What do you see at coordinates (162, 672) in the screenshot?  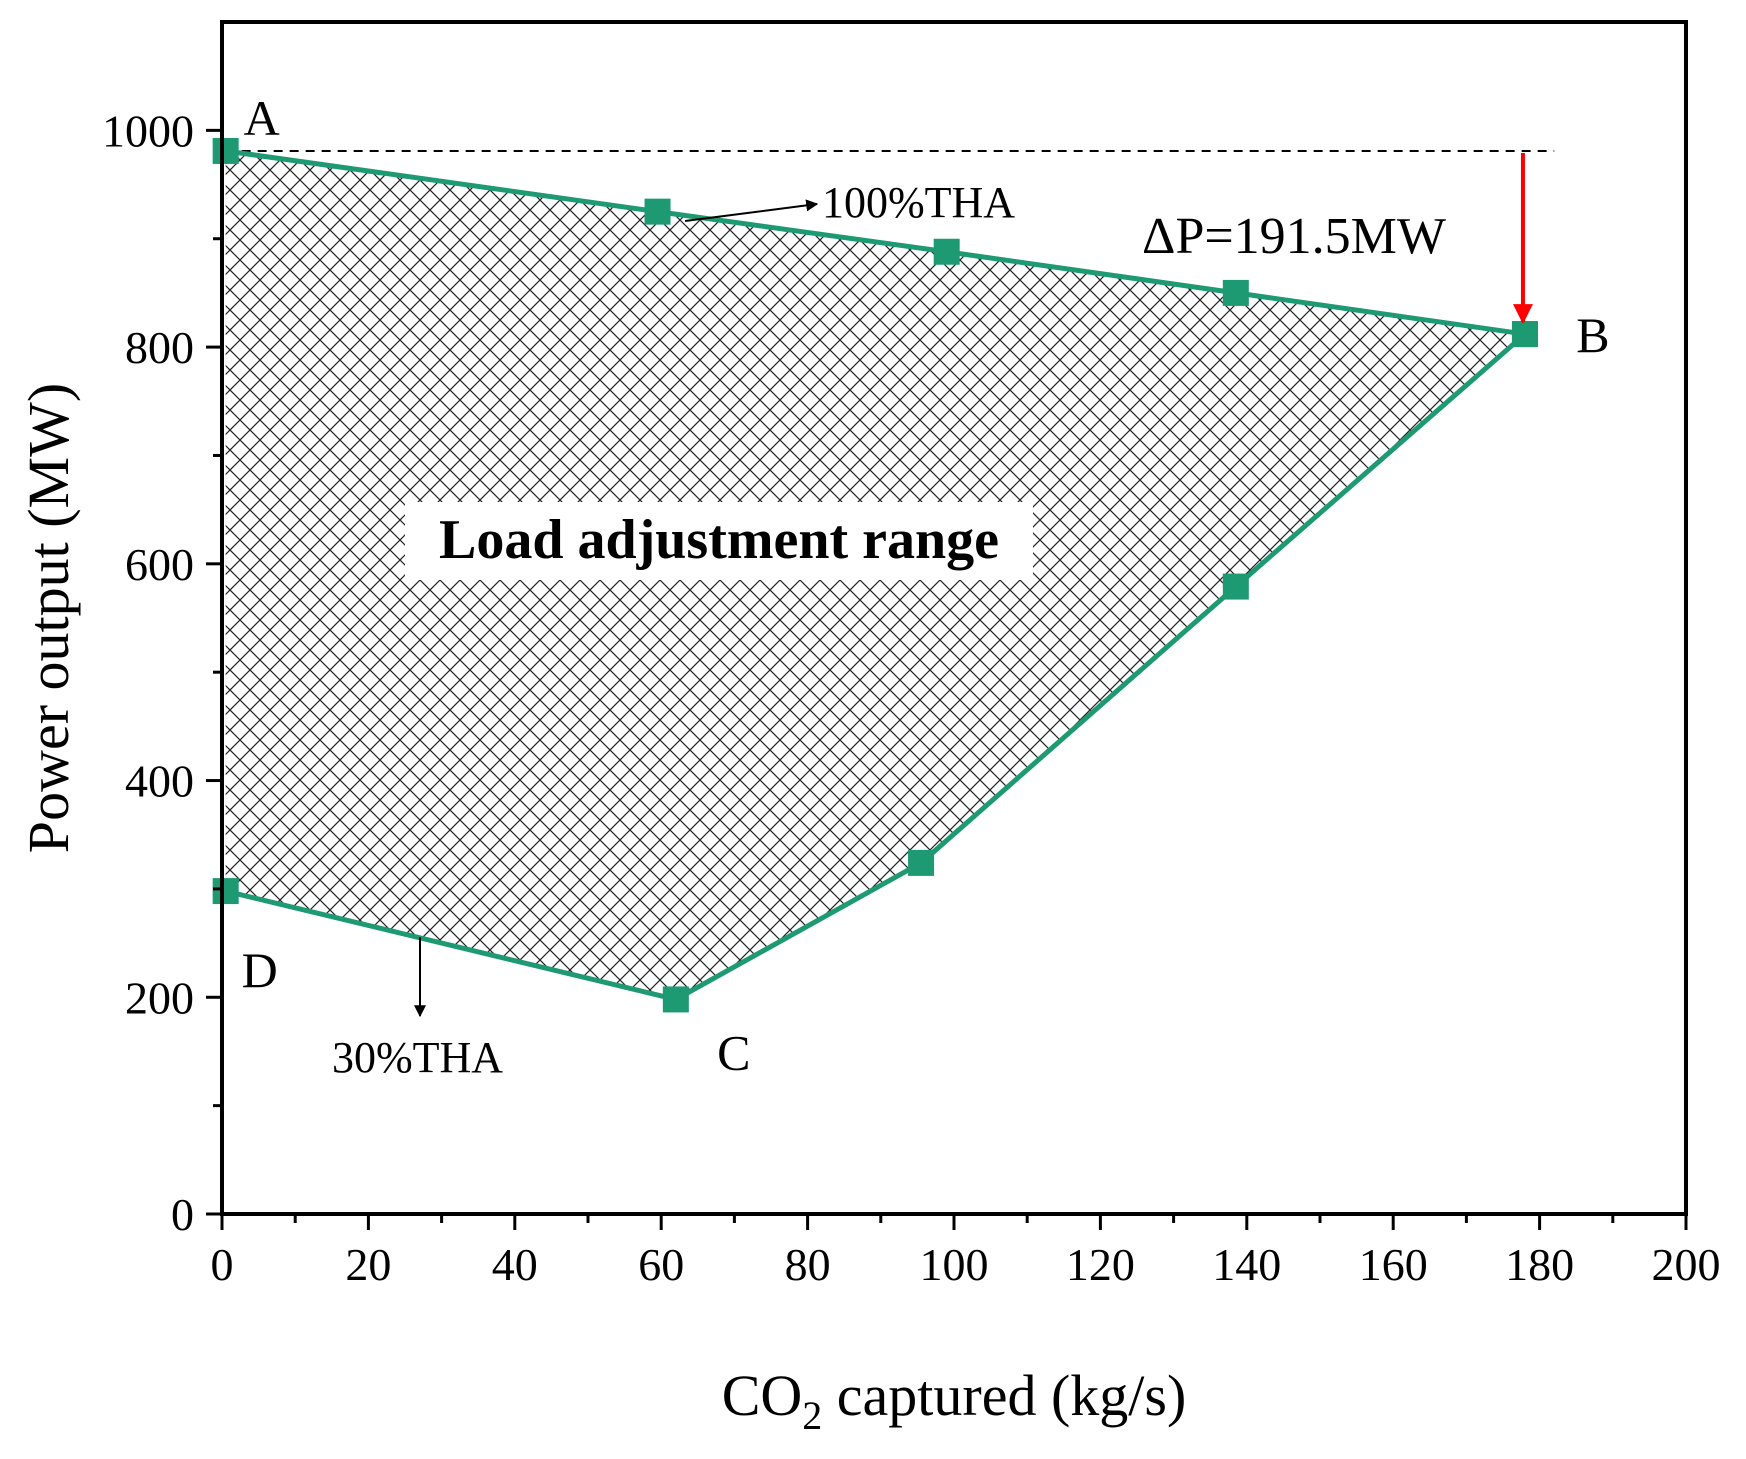 I see `y-axis: 0 200 400 600 800 1000` at bounding box center [162, 672].